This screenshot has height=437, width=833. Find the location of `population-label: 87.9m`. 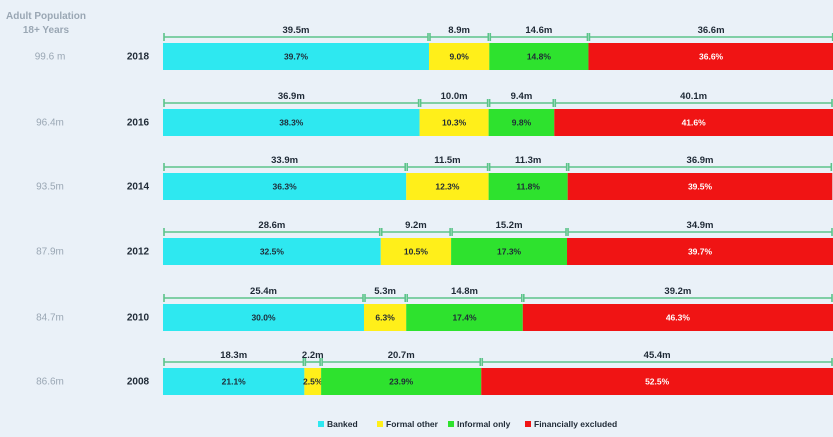

population-label: 87.9m is located at coordinates (50, 252).